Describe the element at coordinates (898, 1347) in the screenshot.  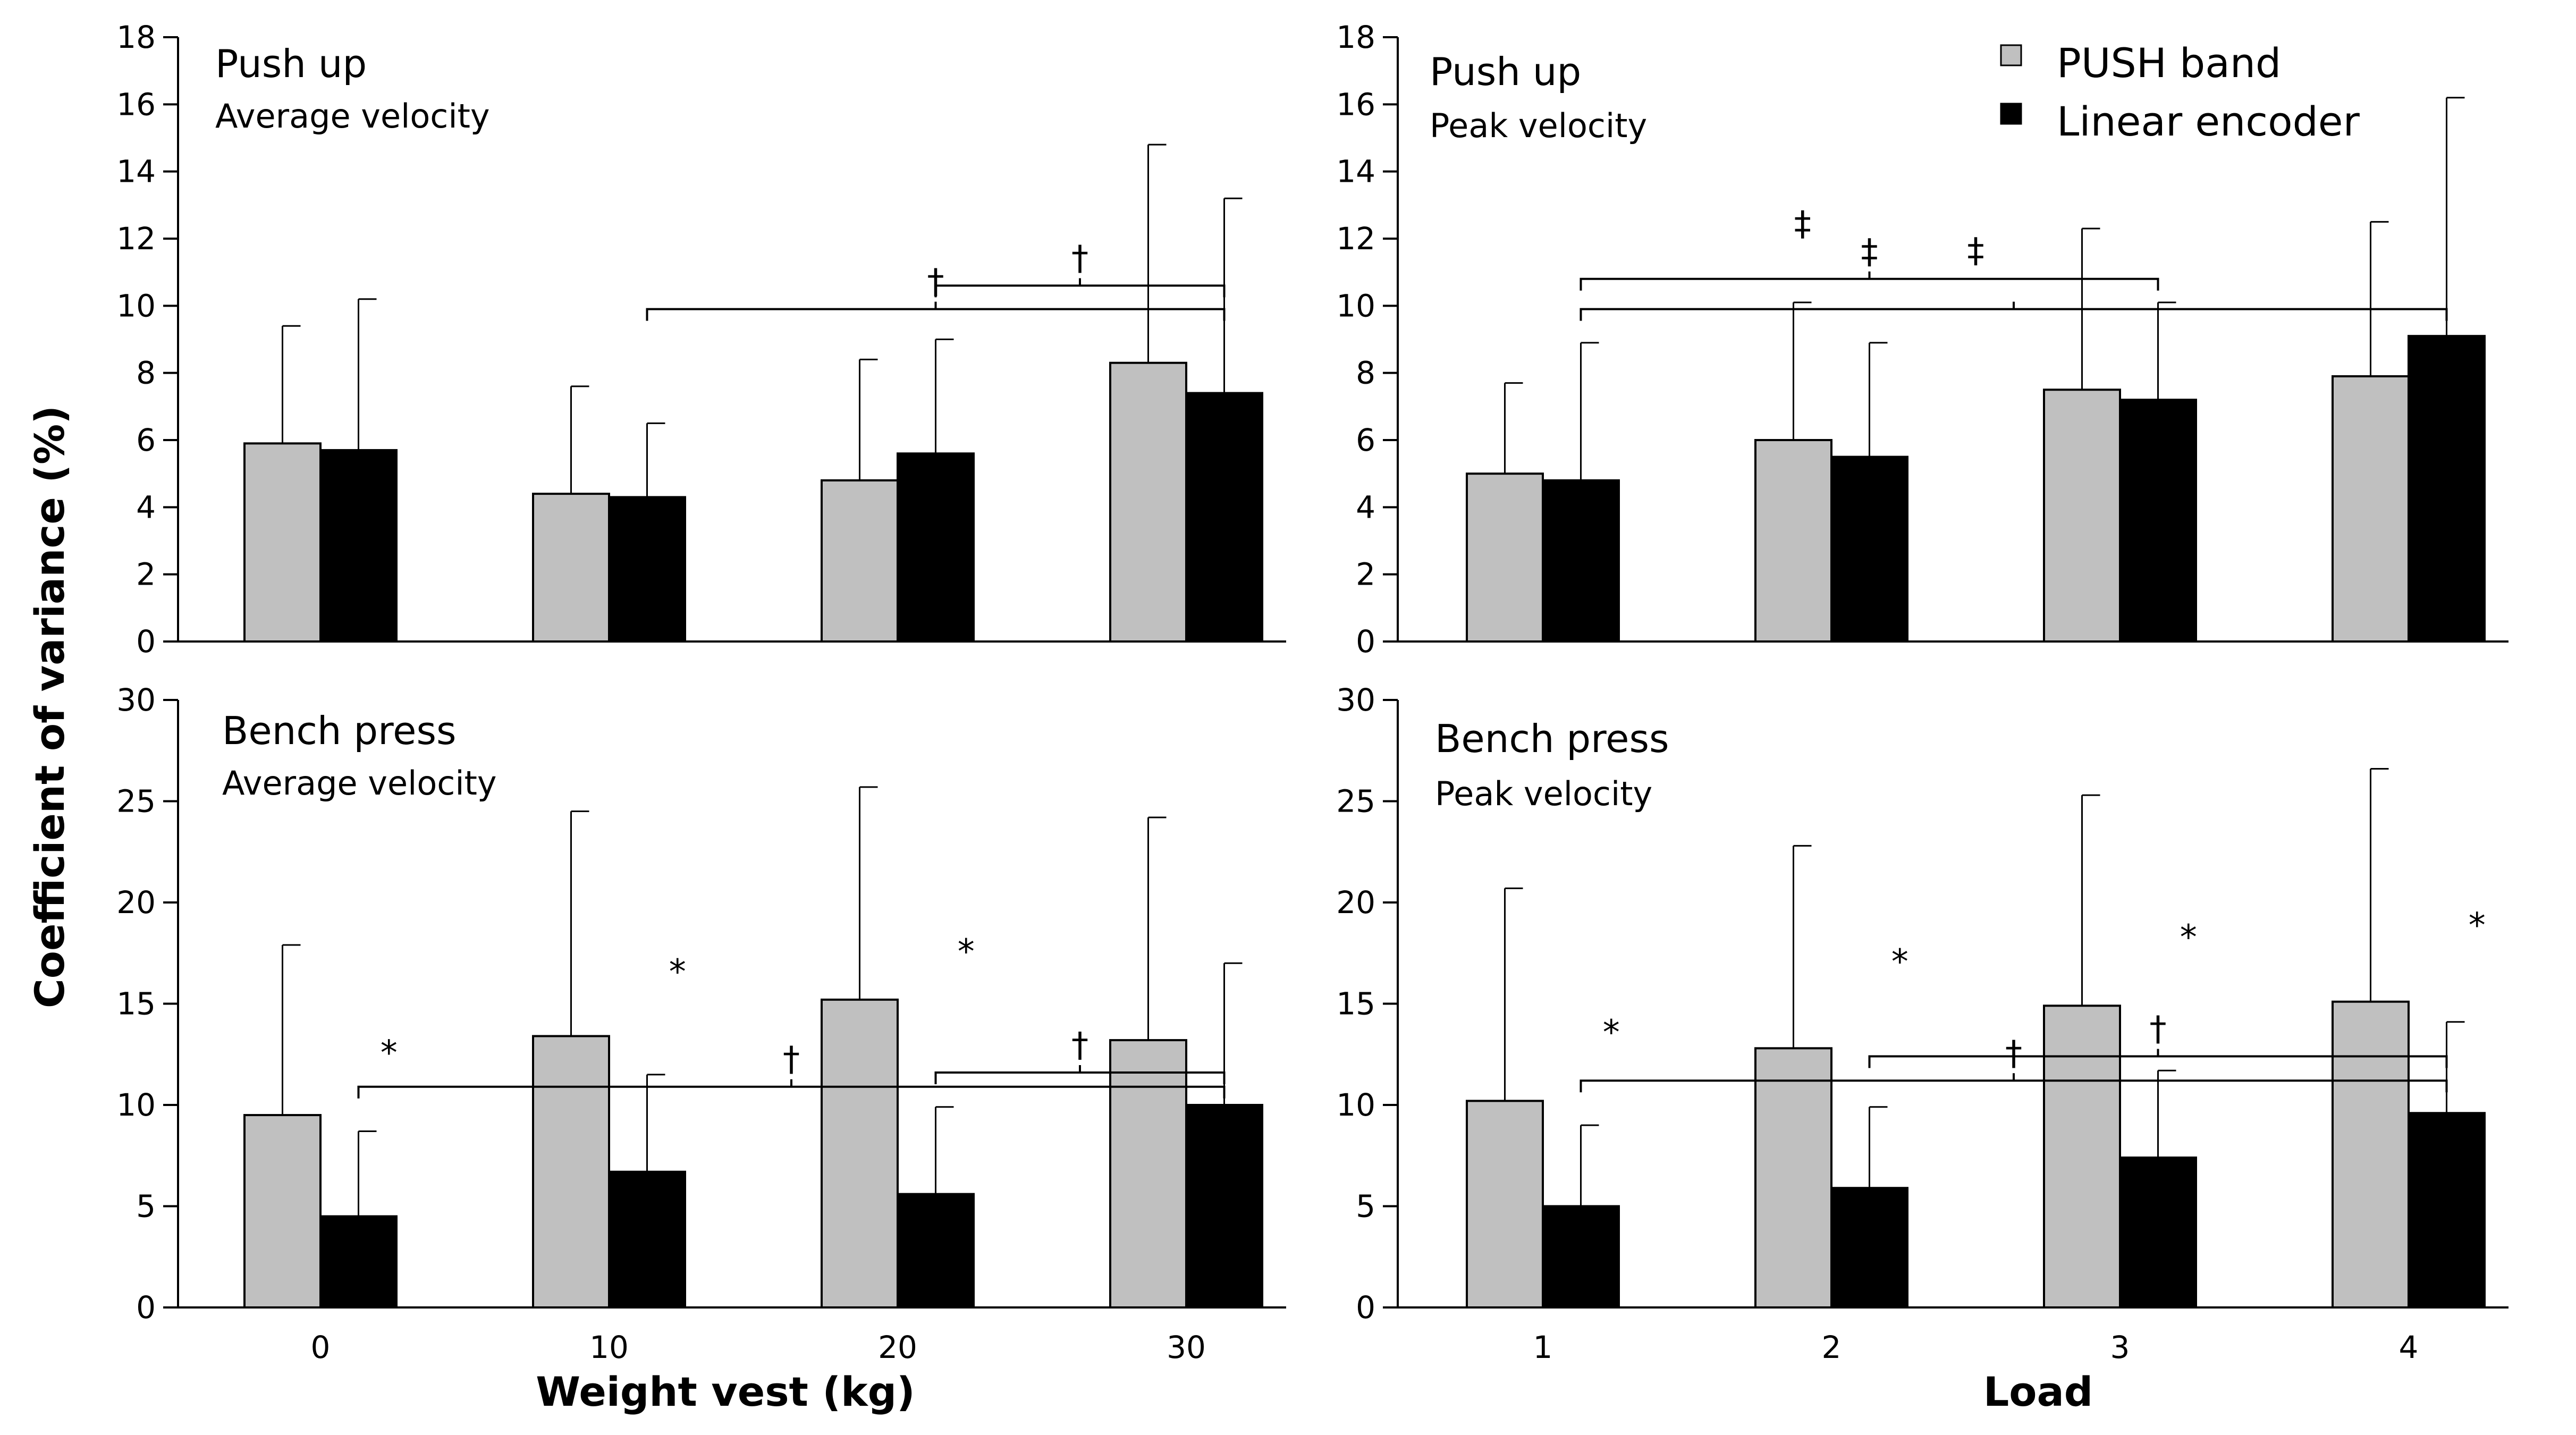
I see `x-tick-label: 20` at that location.